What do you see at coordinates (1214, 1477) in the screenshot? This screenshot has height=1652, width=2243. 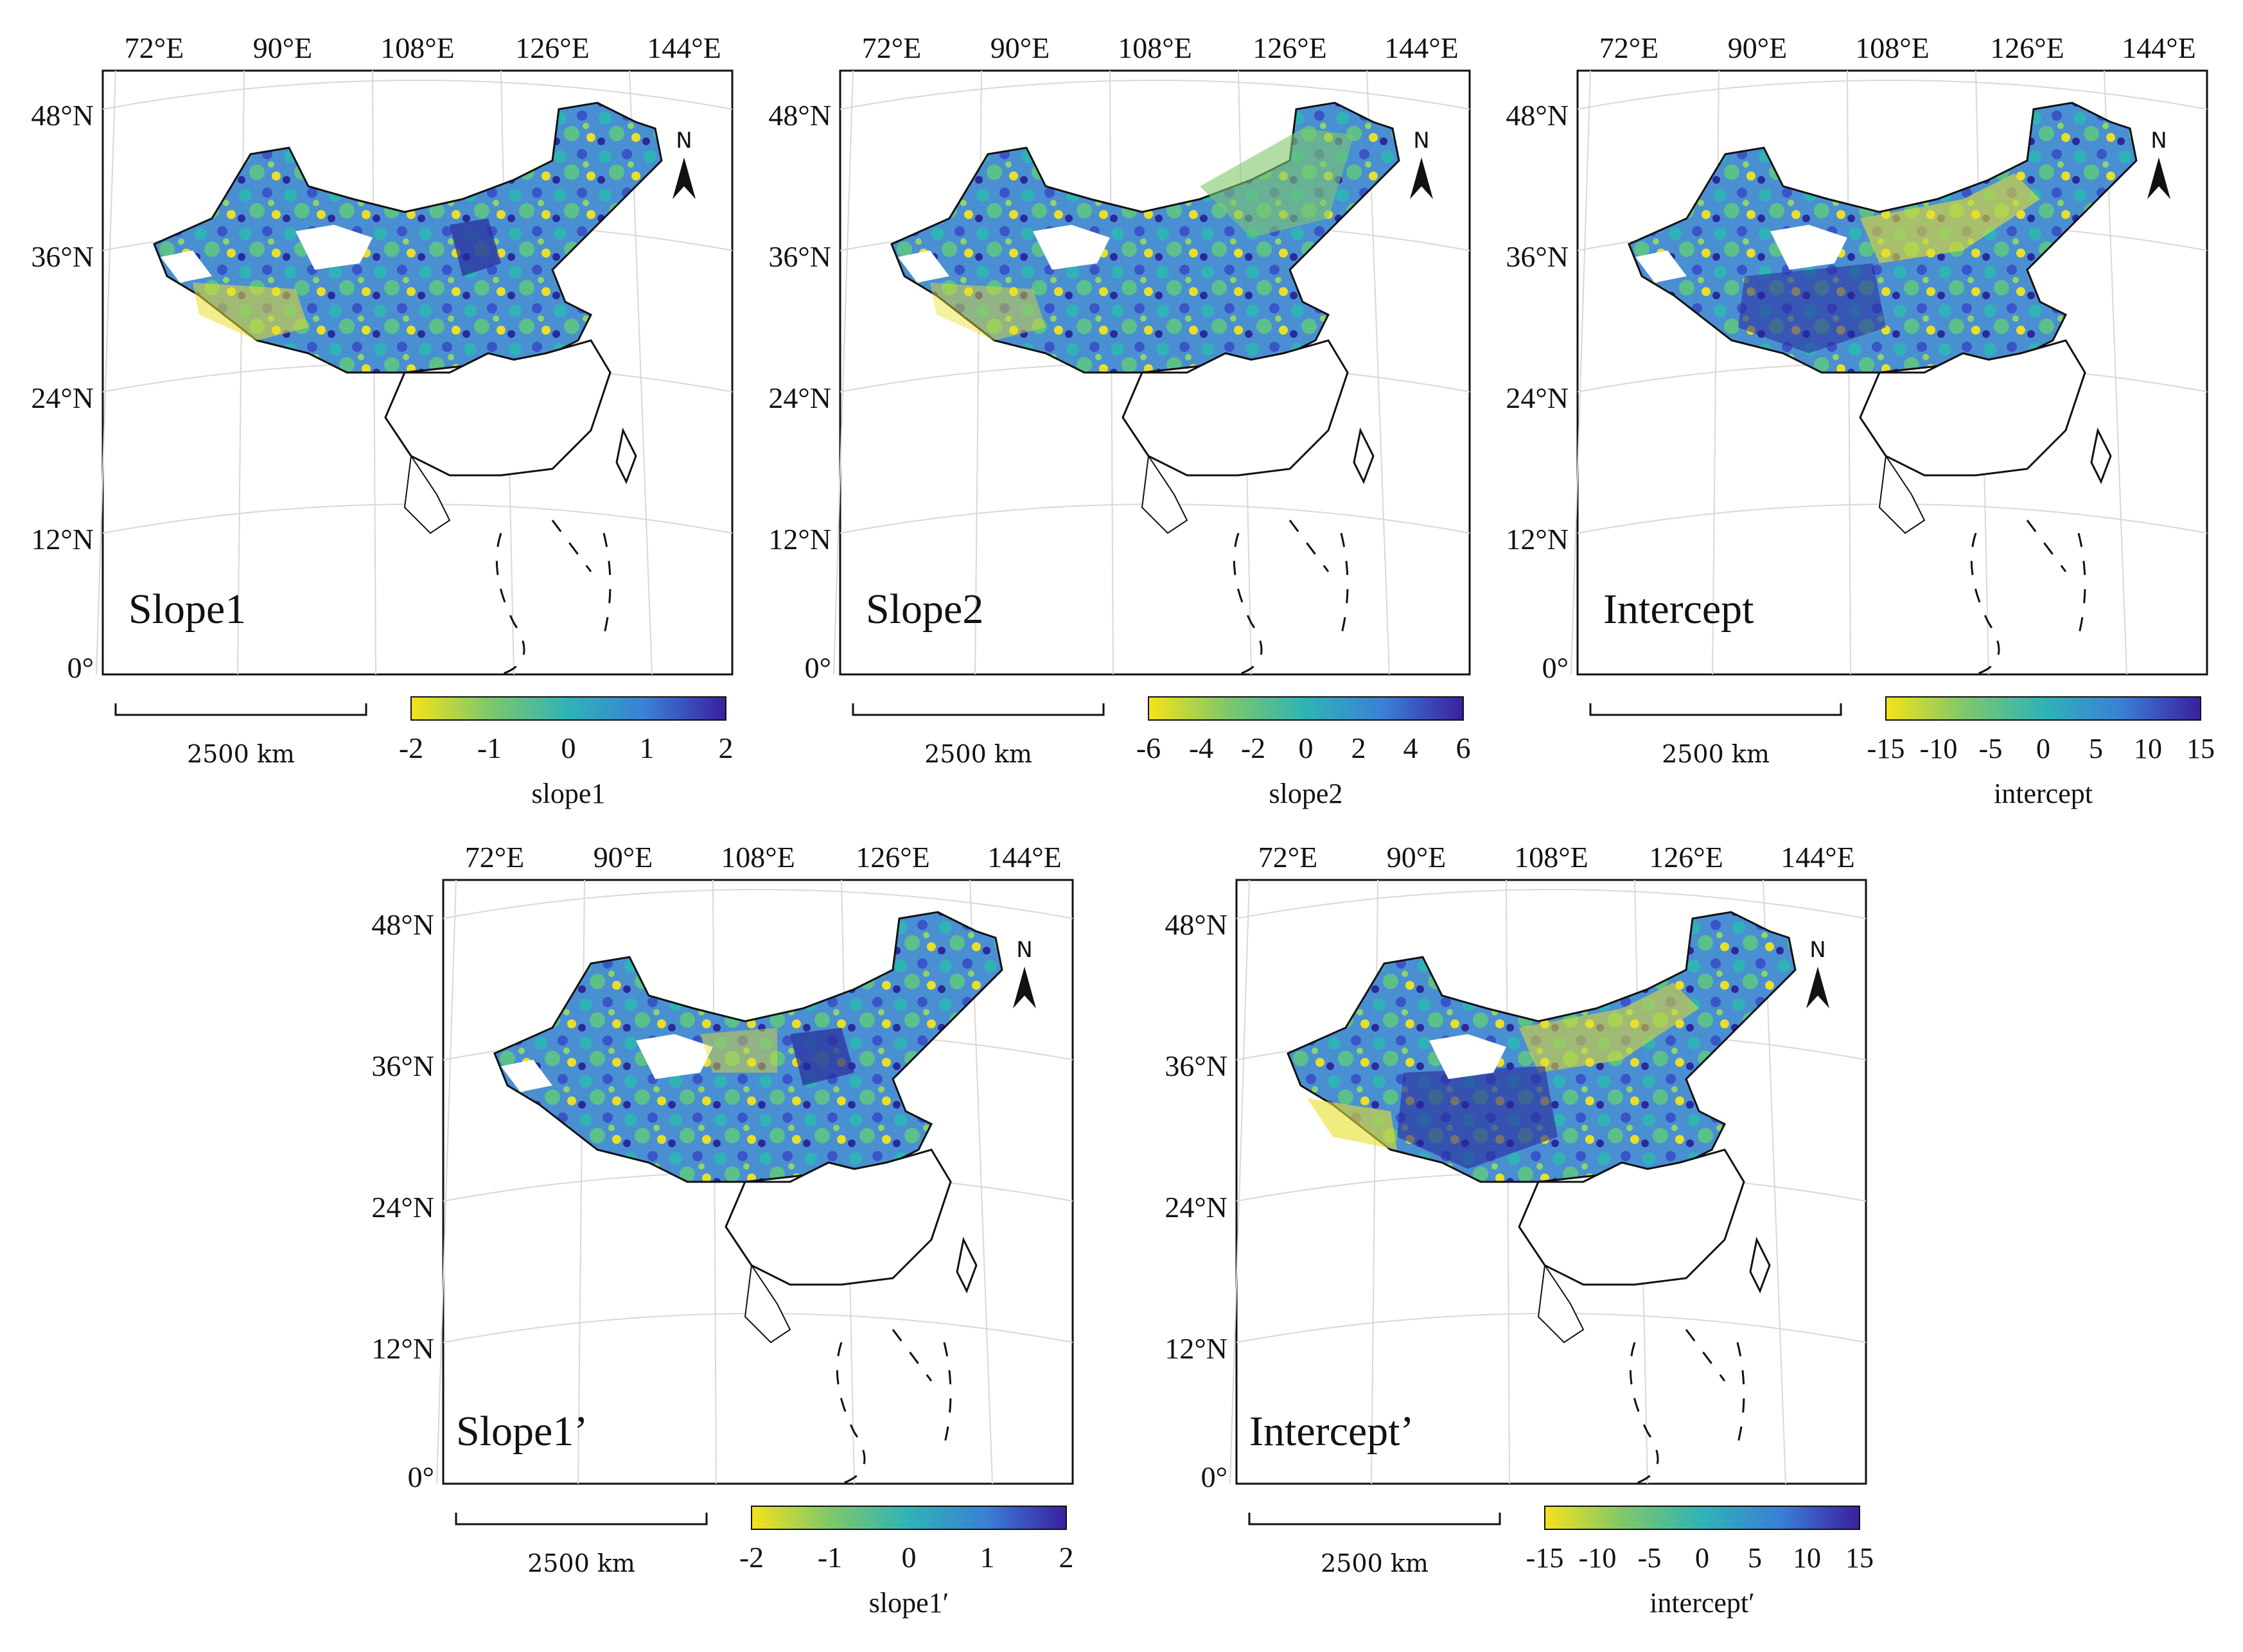 I see `lat-label: 0°` at bounding box center [1214, 1477].